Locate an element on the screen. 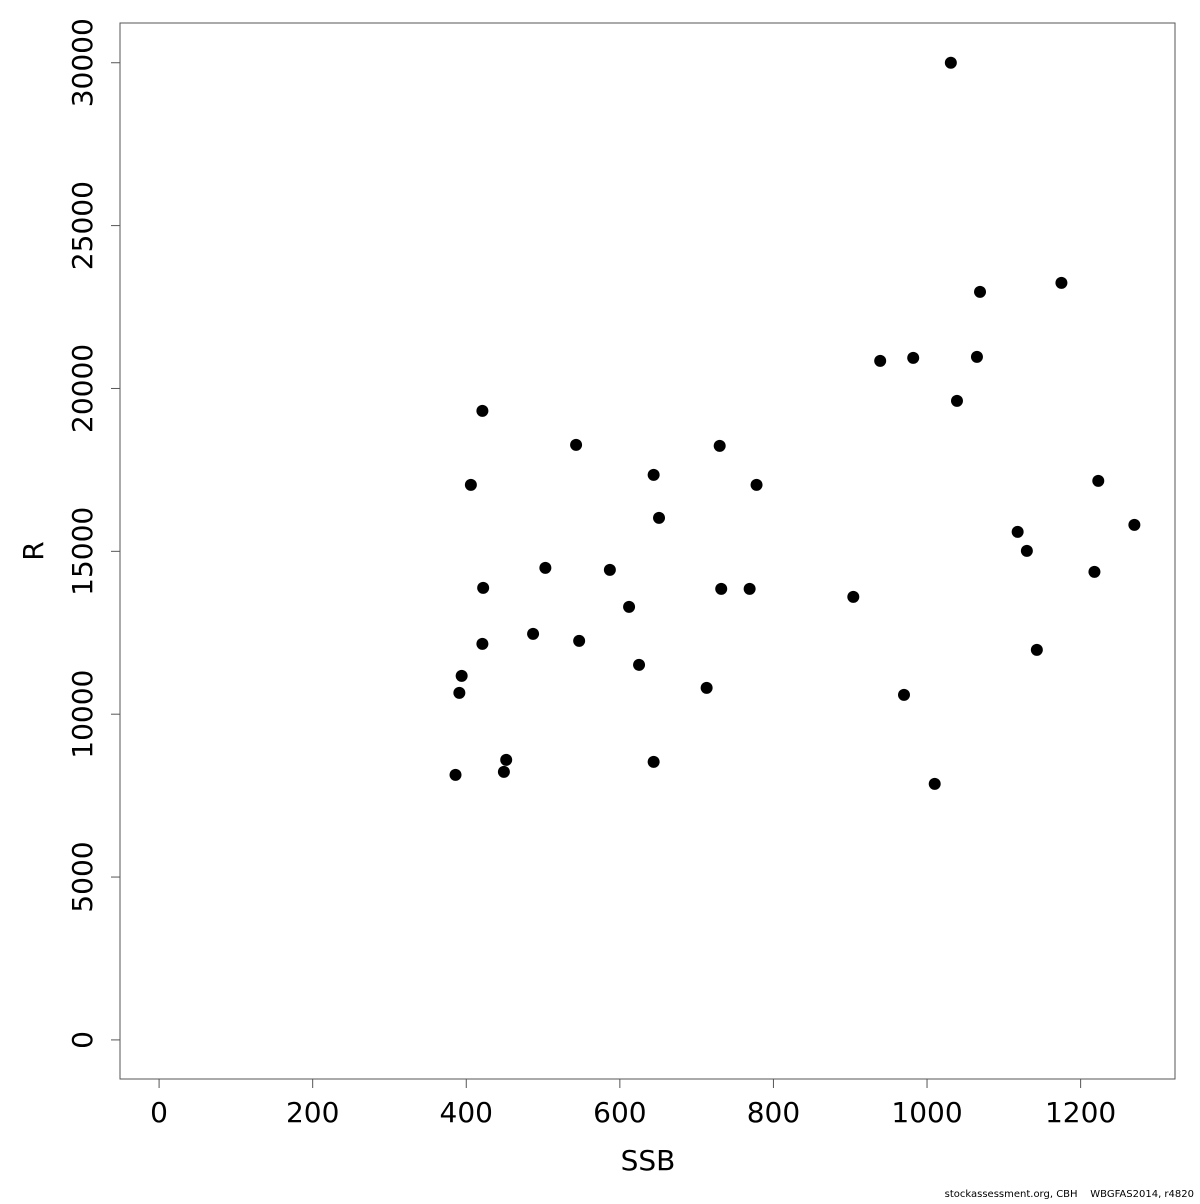 The height and width of the screenshot is (1204, 1200). x-tick-label: 400 is located at coordinates (466, 1112).